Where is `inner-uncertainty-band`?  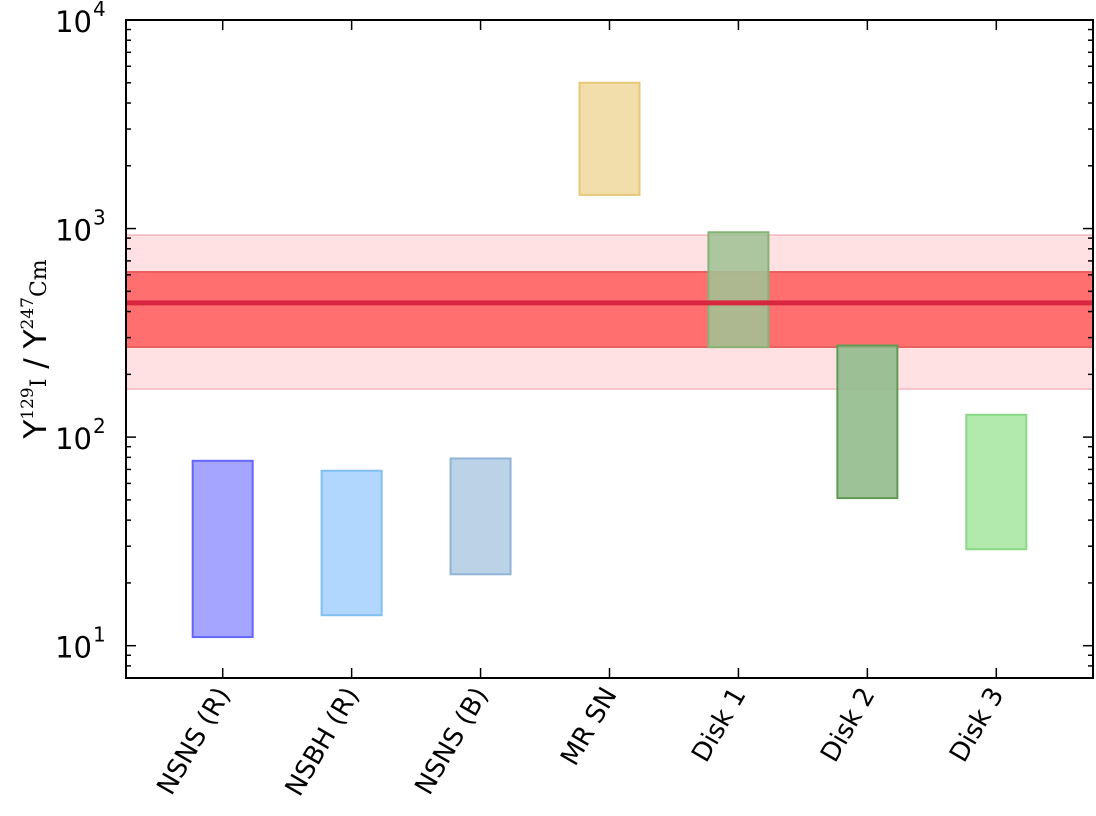 inner-uncertainty-band is located at coordinates (609, 309).